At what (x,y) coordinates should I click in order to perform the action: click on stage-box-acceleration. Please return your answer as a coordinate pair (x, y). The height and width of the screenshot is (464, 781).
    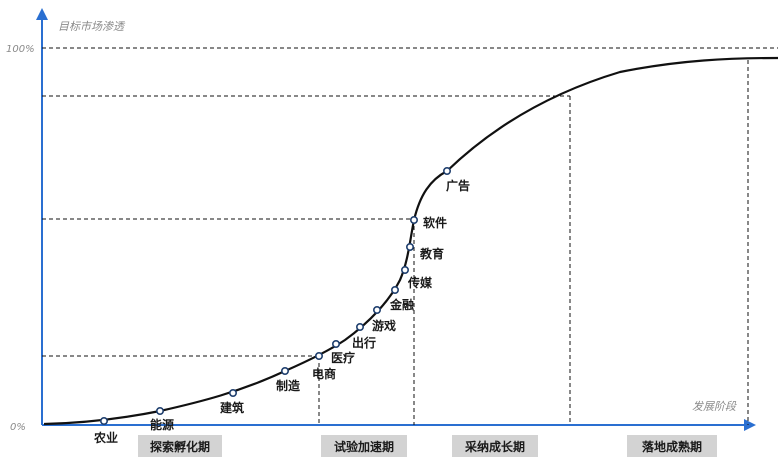
    Looking at the image, I should click on (364, 446).